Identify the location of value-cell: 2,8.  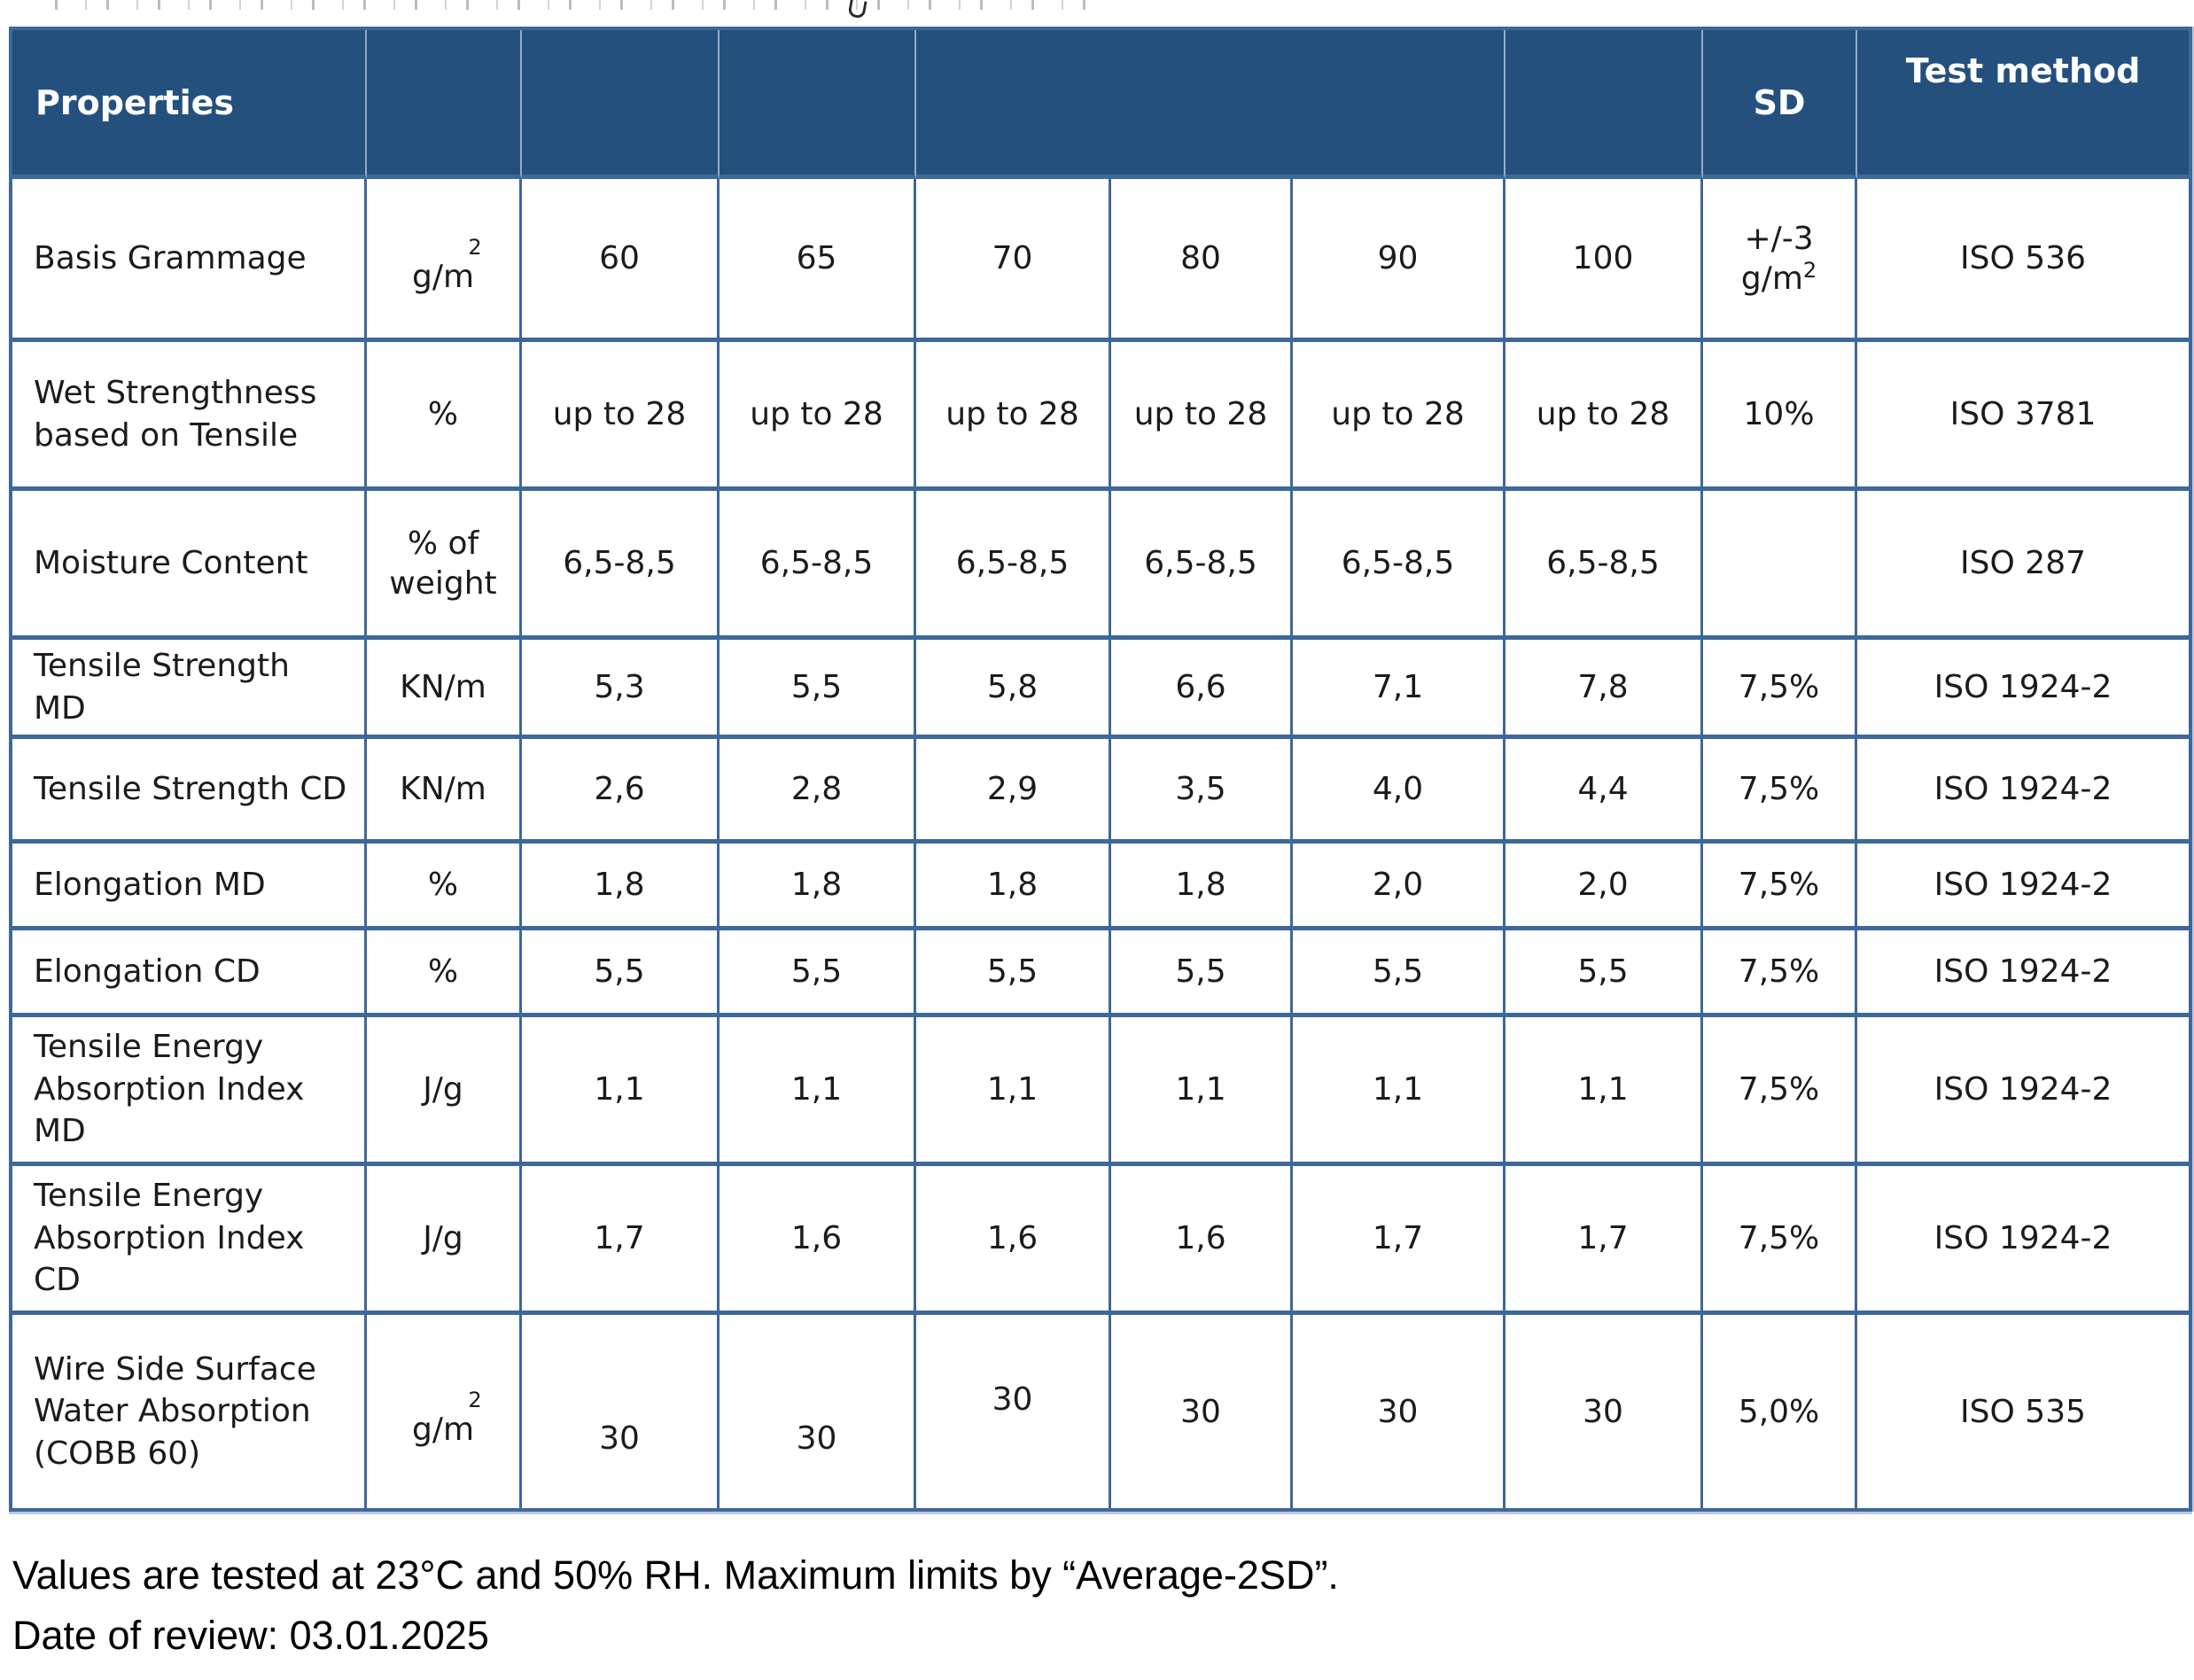
(818, 791).